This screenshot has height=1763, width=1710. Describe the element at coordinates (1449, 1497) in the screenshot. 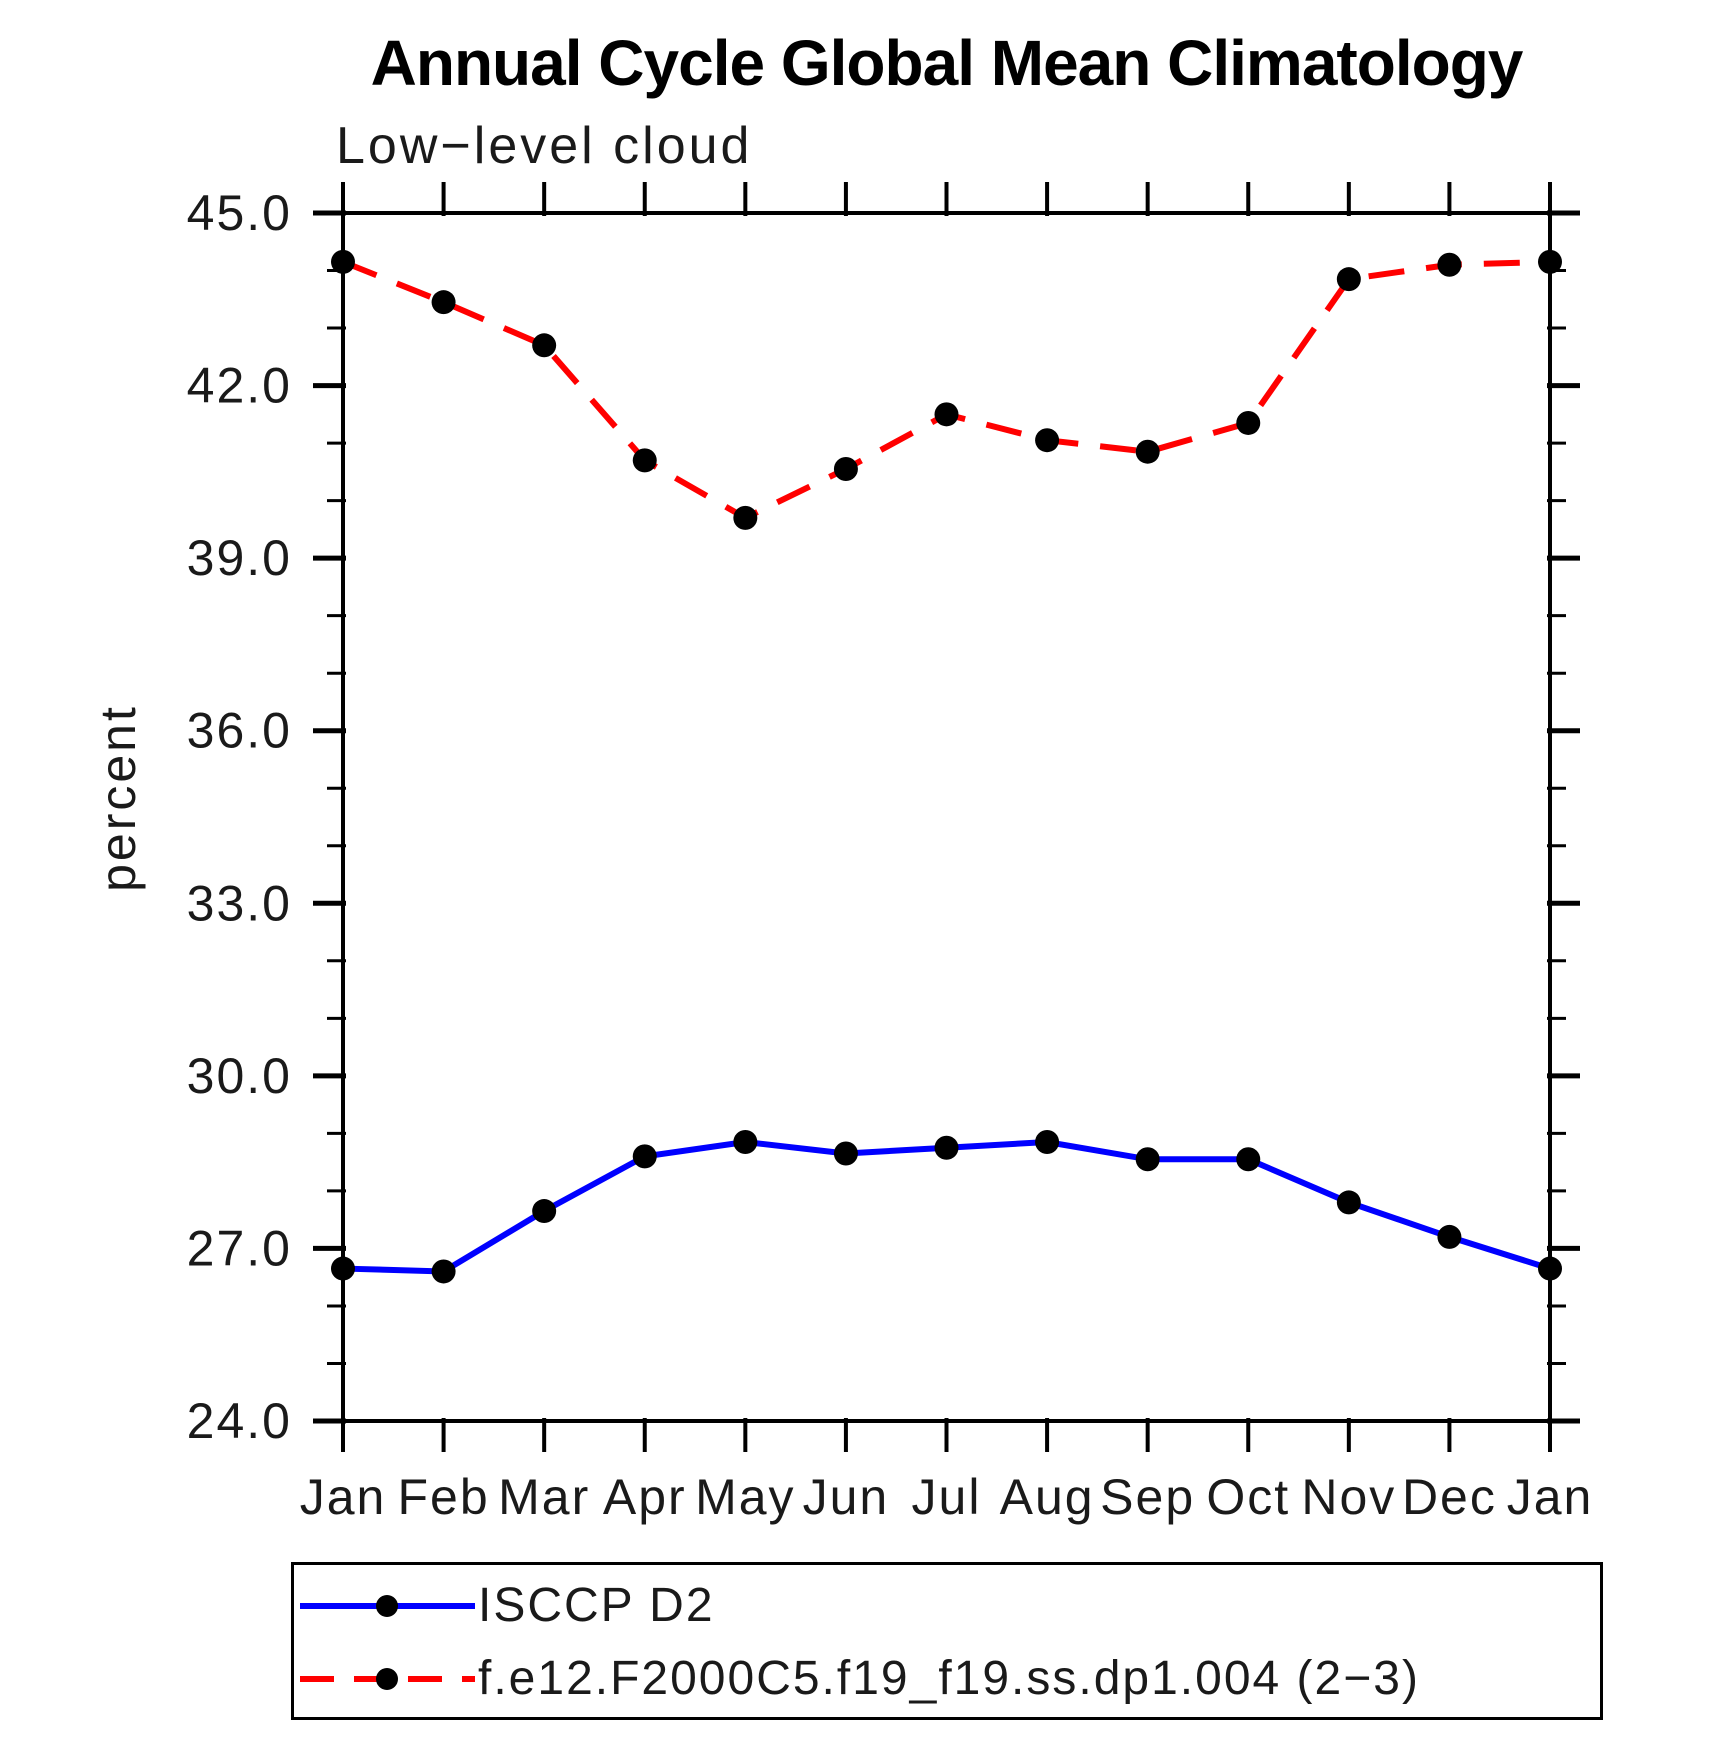

I see `x-tick-label: Dec` at that location.